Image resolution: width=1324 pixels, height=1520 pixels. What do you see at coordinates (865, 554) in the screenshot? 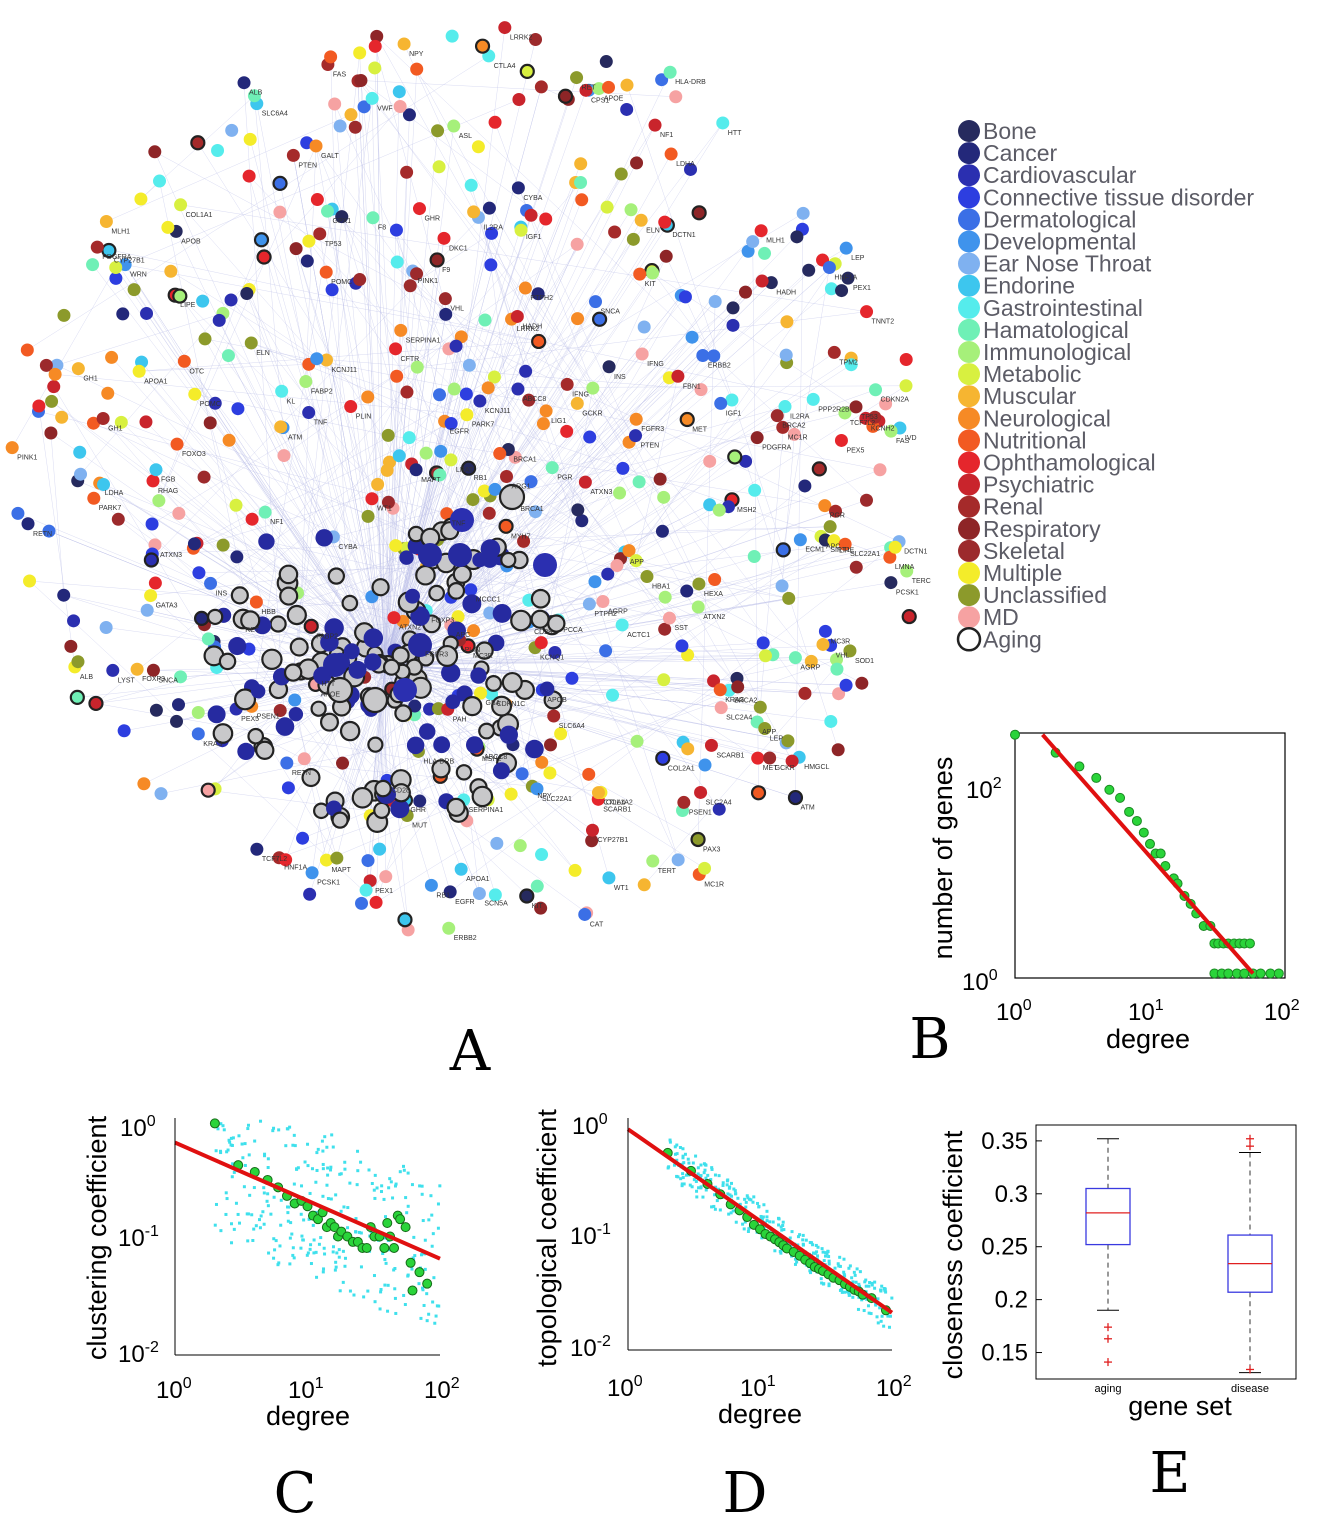
I see `network-node-label: SLC22A1` at bounding box center [865, 554].